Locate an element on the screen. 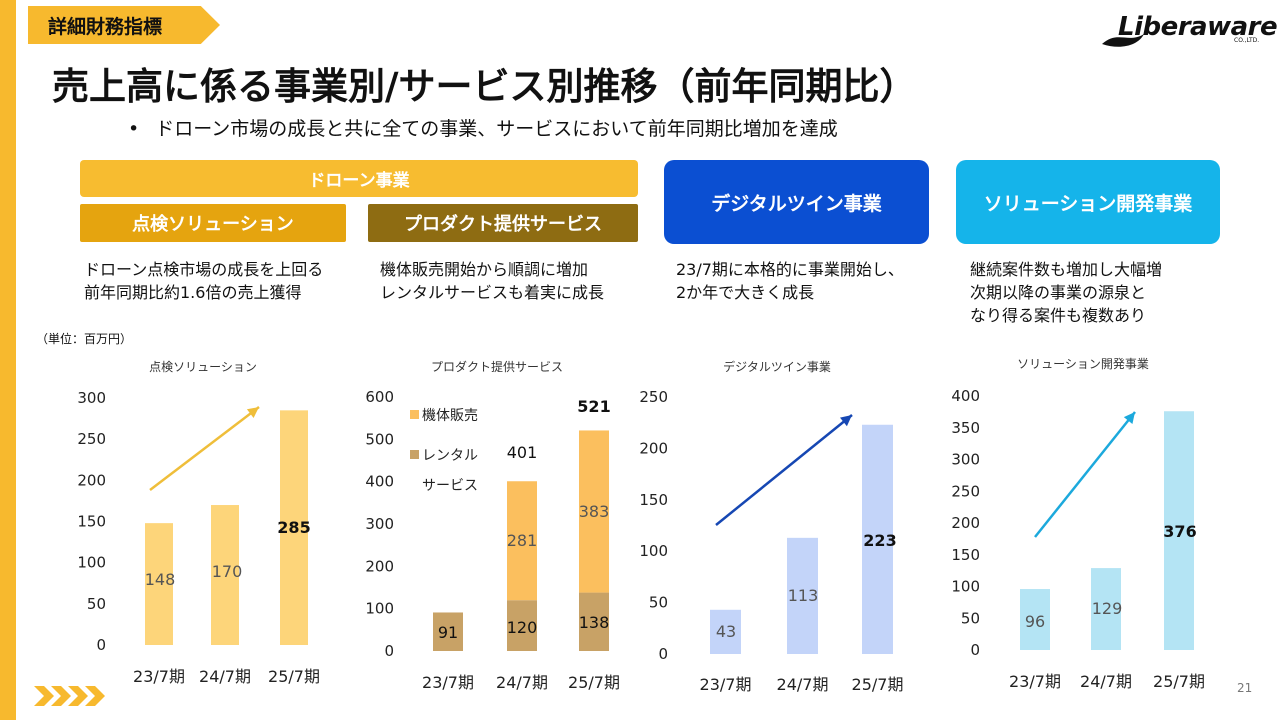 This screenshot has height=720, width=1280. description-solution: 継続案件数も増加し大幅増 次期以降の事業の源泉と なり得る案件も複数あり is located at coordinates (1066, 292).